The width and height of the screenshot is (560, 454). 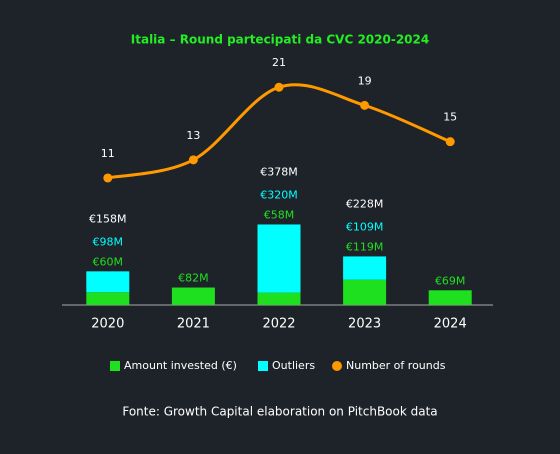 I want to click on value-label: €109M, so click(x=365, y=226).